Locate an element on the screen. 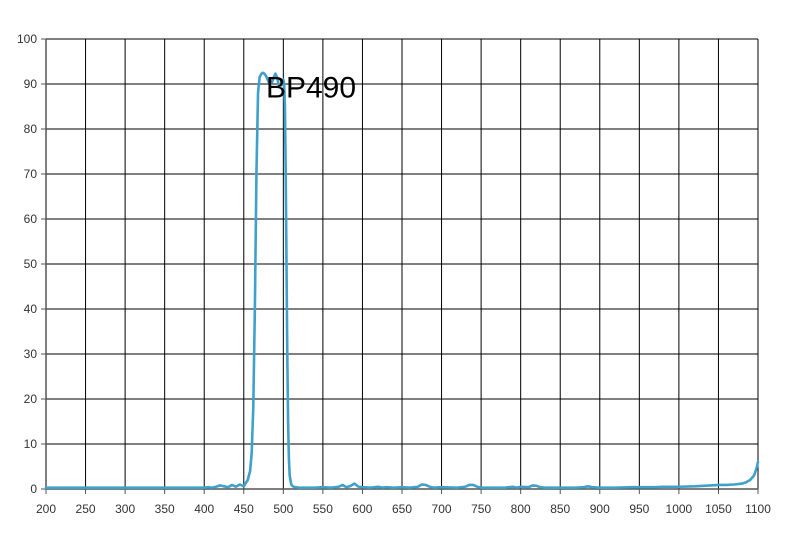 The image size is (788, 536). x-tick-label: 250 is located at coordinates (86, 509).